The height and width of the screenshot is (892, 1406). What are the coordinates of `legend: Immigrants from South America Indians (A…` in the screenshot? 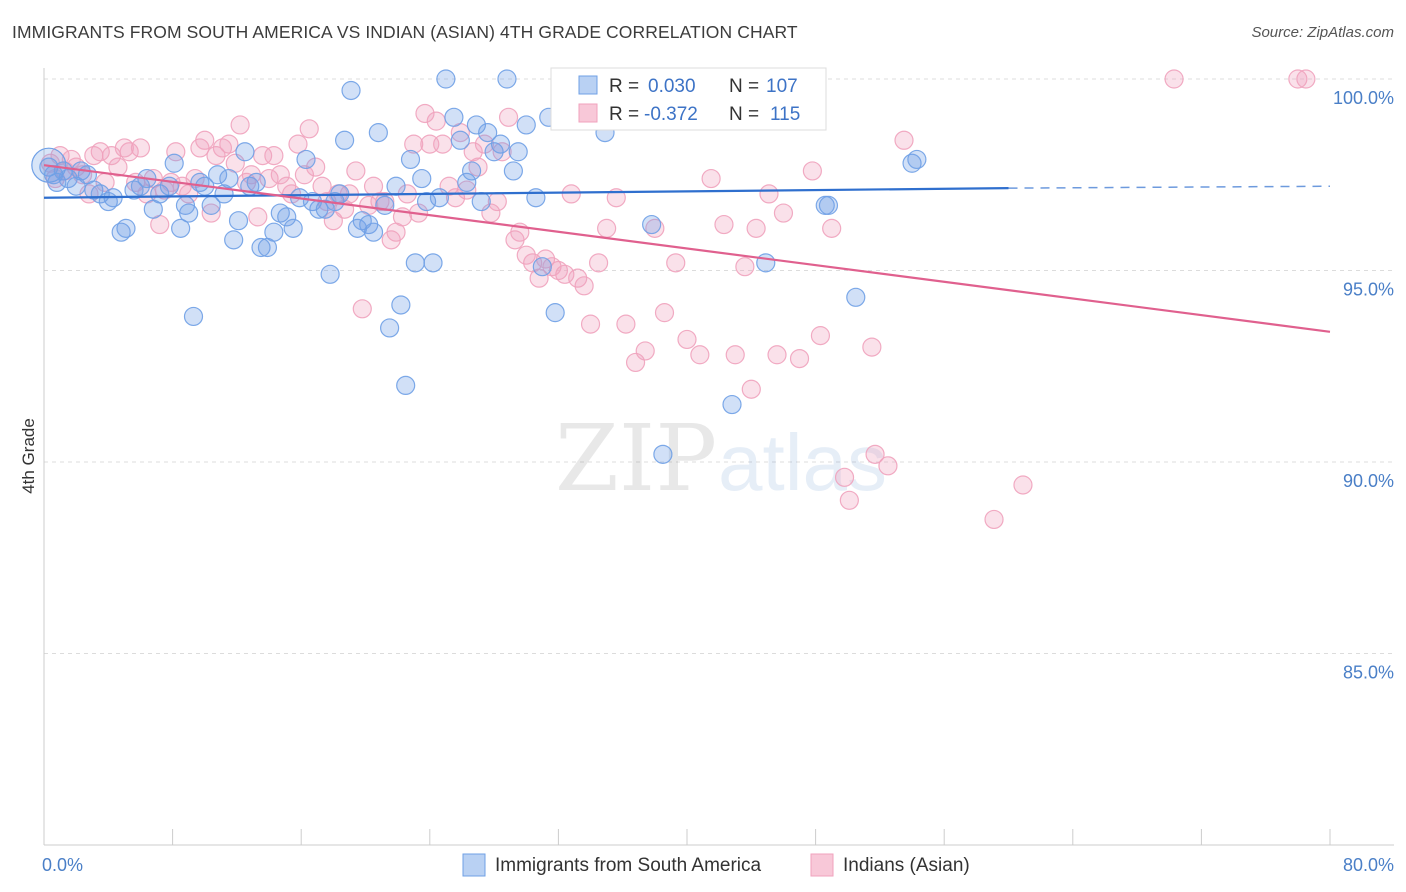 It's located at (716, 865).